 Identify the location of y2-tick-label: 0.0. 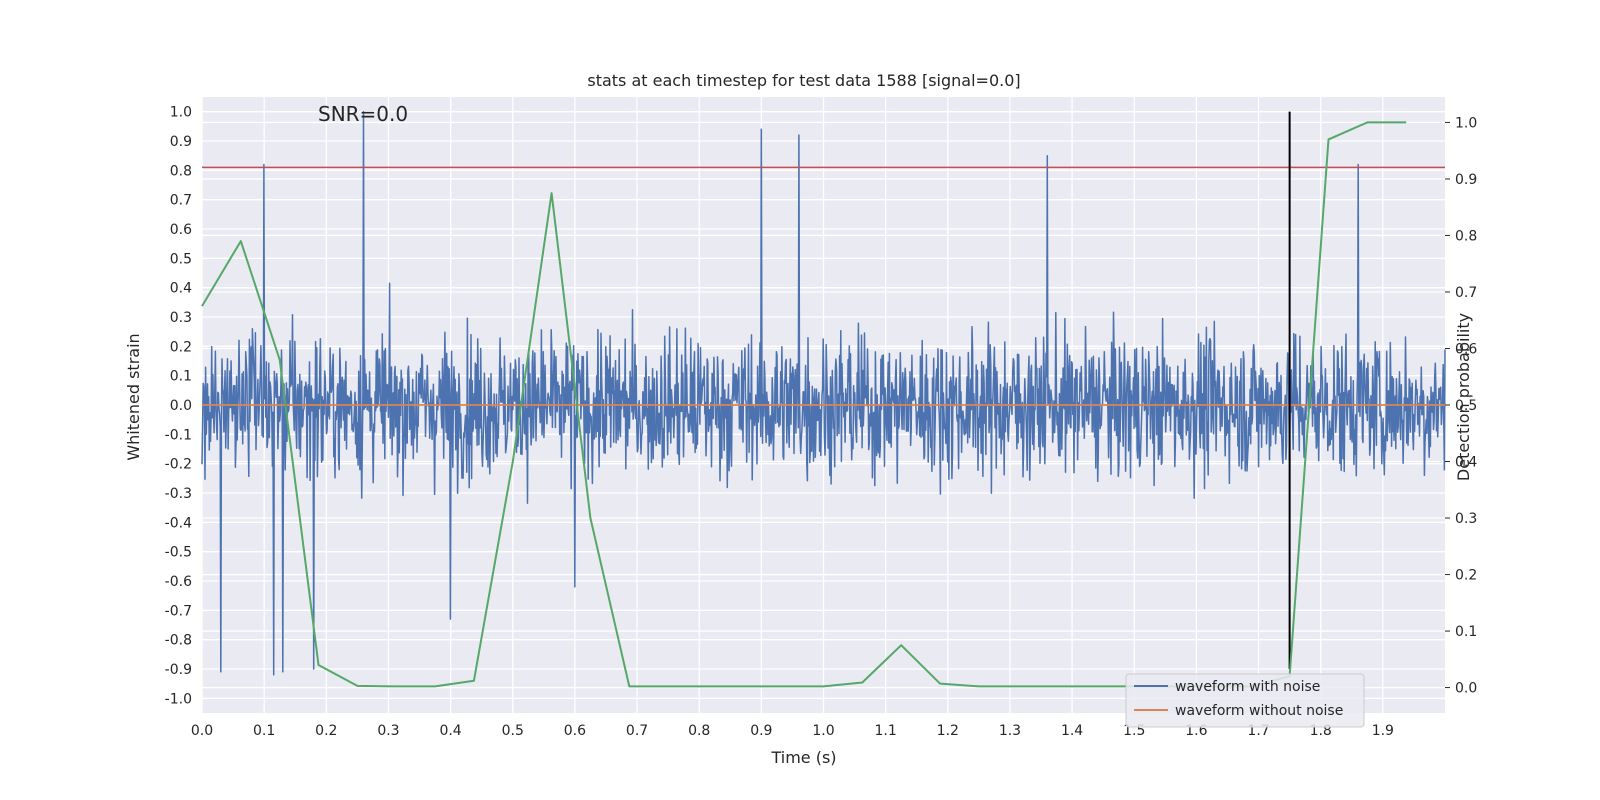
(1466, 689).